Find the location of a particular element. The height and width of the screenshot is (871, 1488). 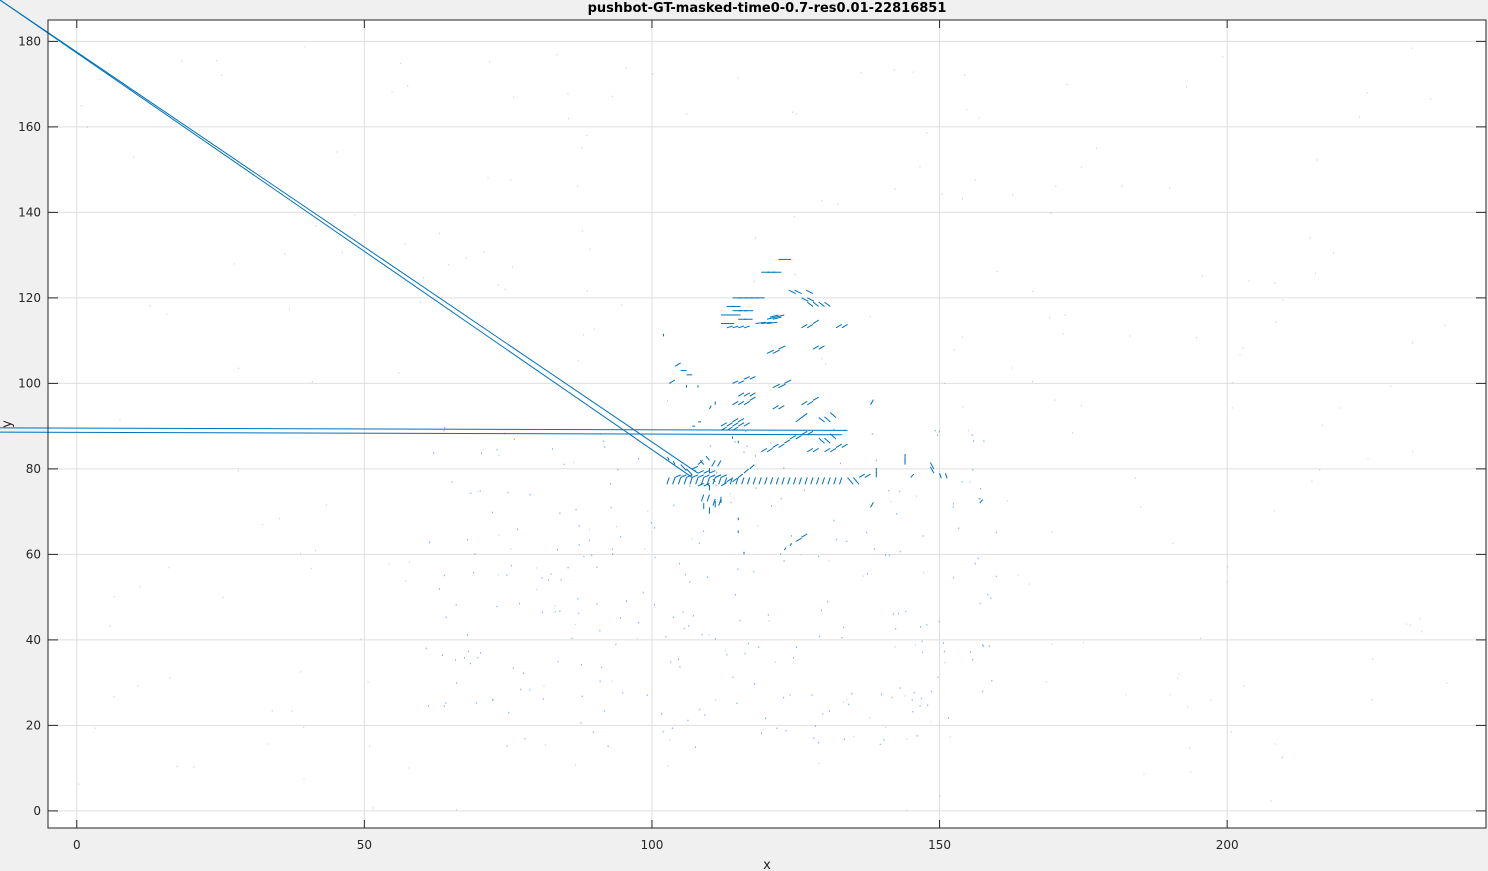

y-tick-label: 20 is located at coordinates (33, 725).